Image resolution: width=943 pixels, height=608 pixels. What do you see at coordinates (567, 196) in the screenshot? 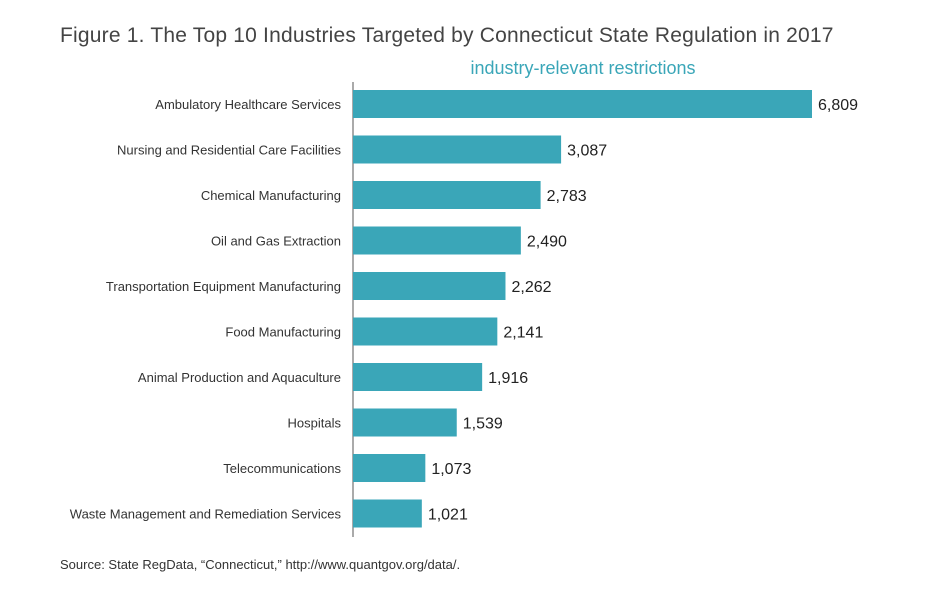
I see `value-label: 2,783` at bounding box center [567, 196].